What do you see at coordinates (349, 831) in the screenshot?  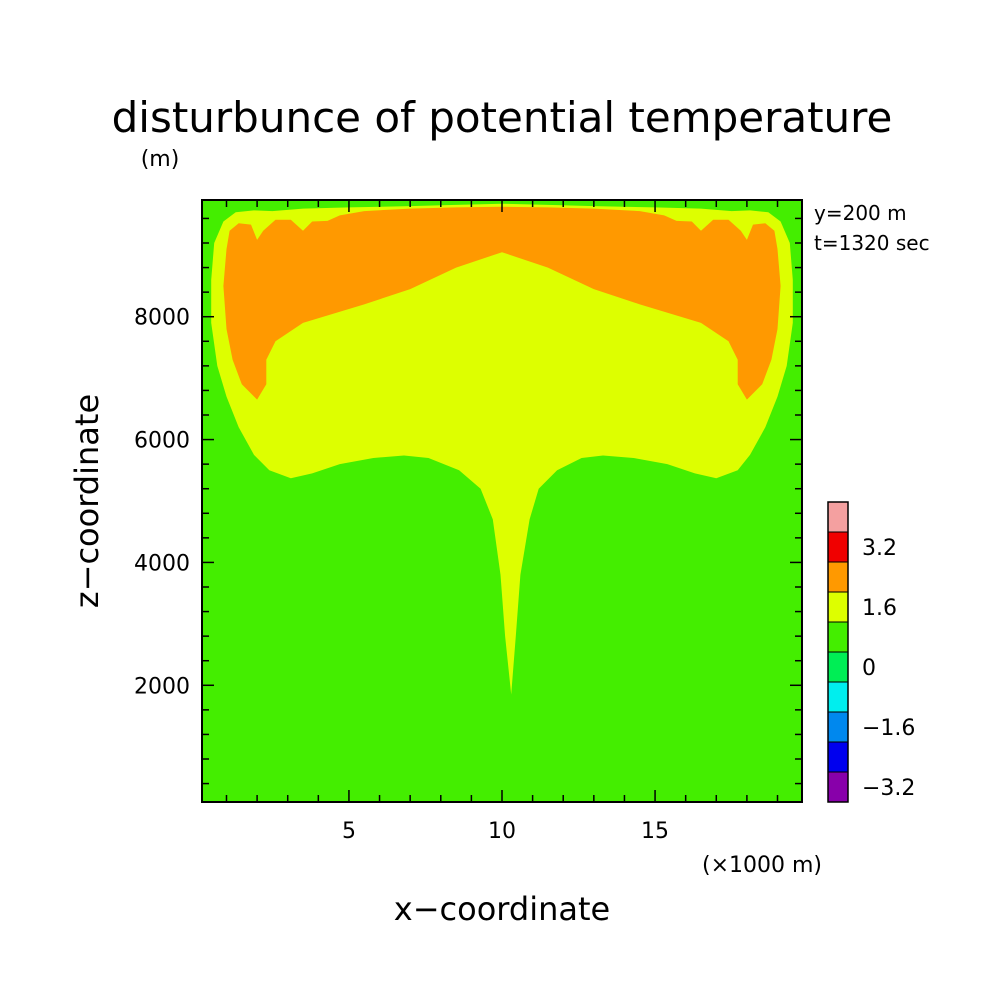 I see `x-tick-label: 5` at bounding box center [349, 831].